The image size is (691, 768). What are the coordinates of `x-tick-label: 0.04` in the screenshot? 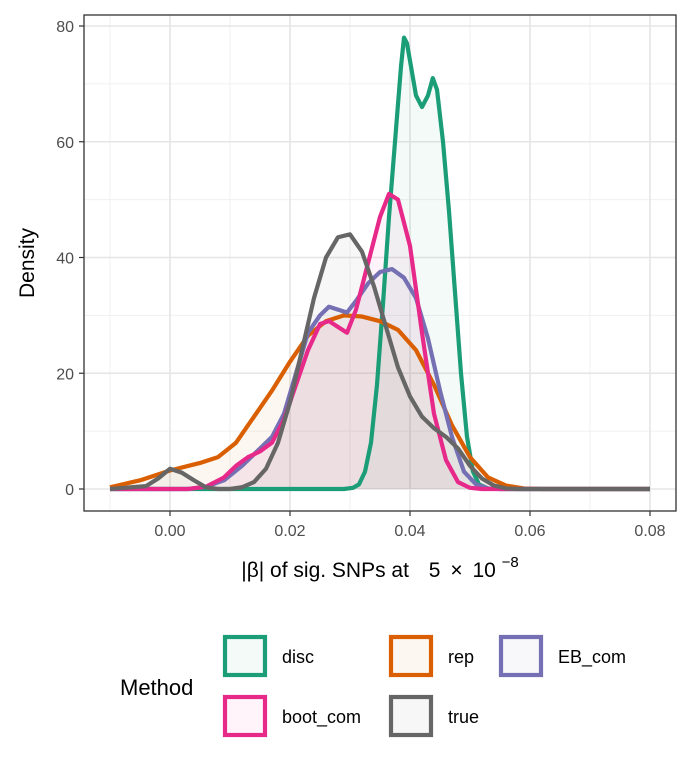 It's located at (409, 531).